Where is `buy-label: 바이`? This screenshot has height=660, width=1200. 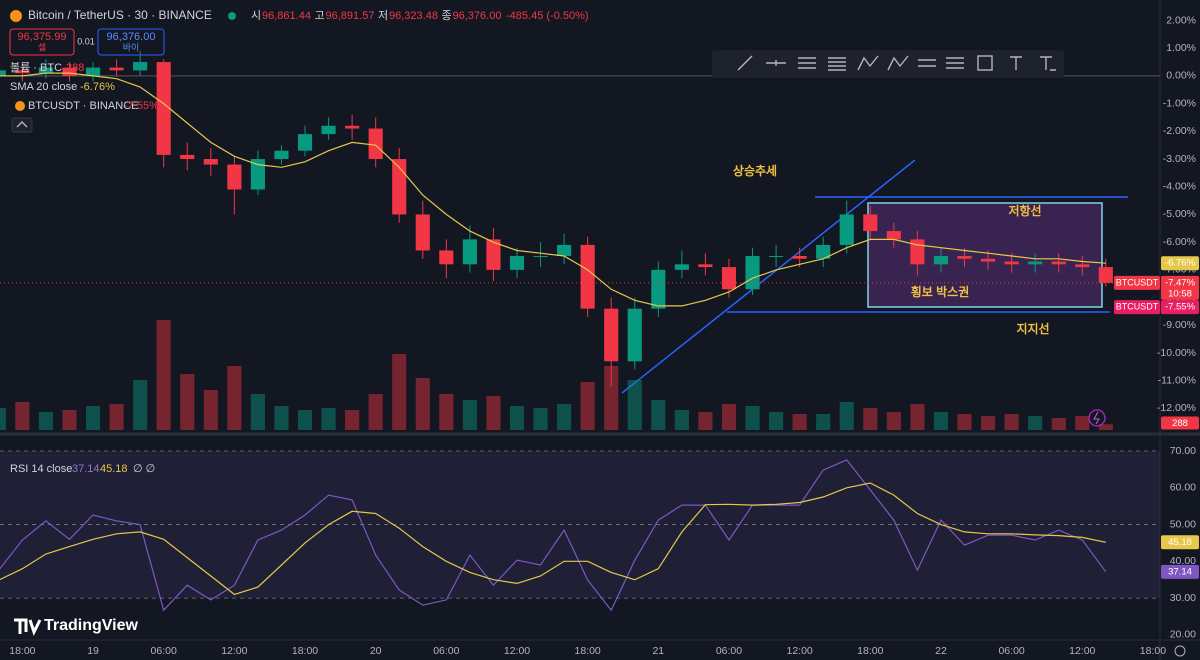 buy-label: 바이 is located at coordinates (131, 47).